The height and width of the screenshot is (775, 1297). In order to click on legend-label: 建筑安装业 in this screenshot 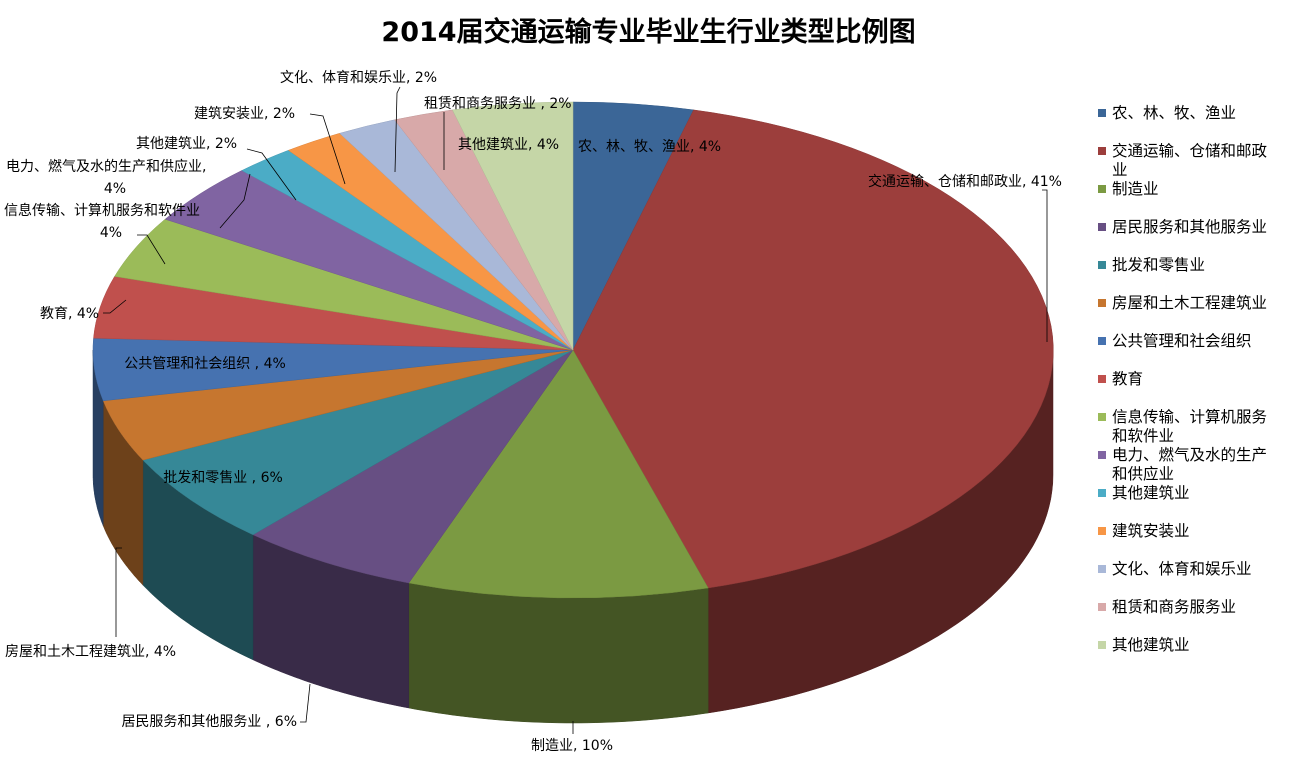, I will do `click(1202, 531)`.